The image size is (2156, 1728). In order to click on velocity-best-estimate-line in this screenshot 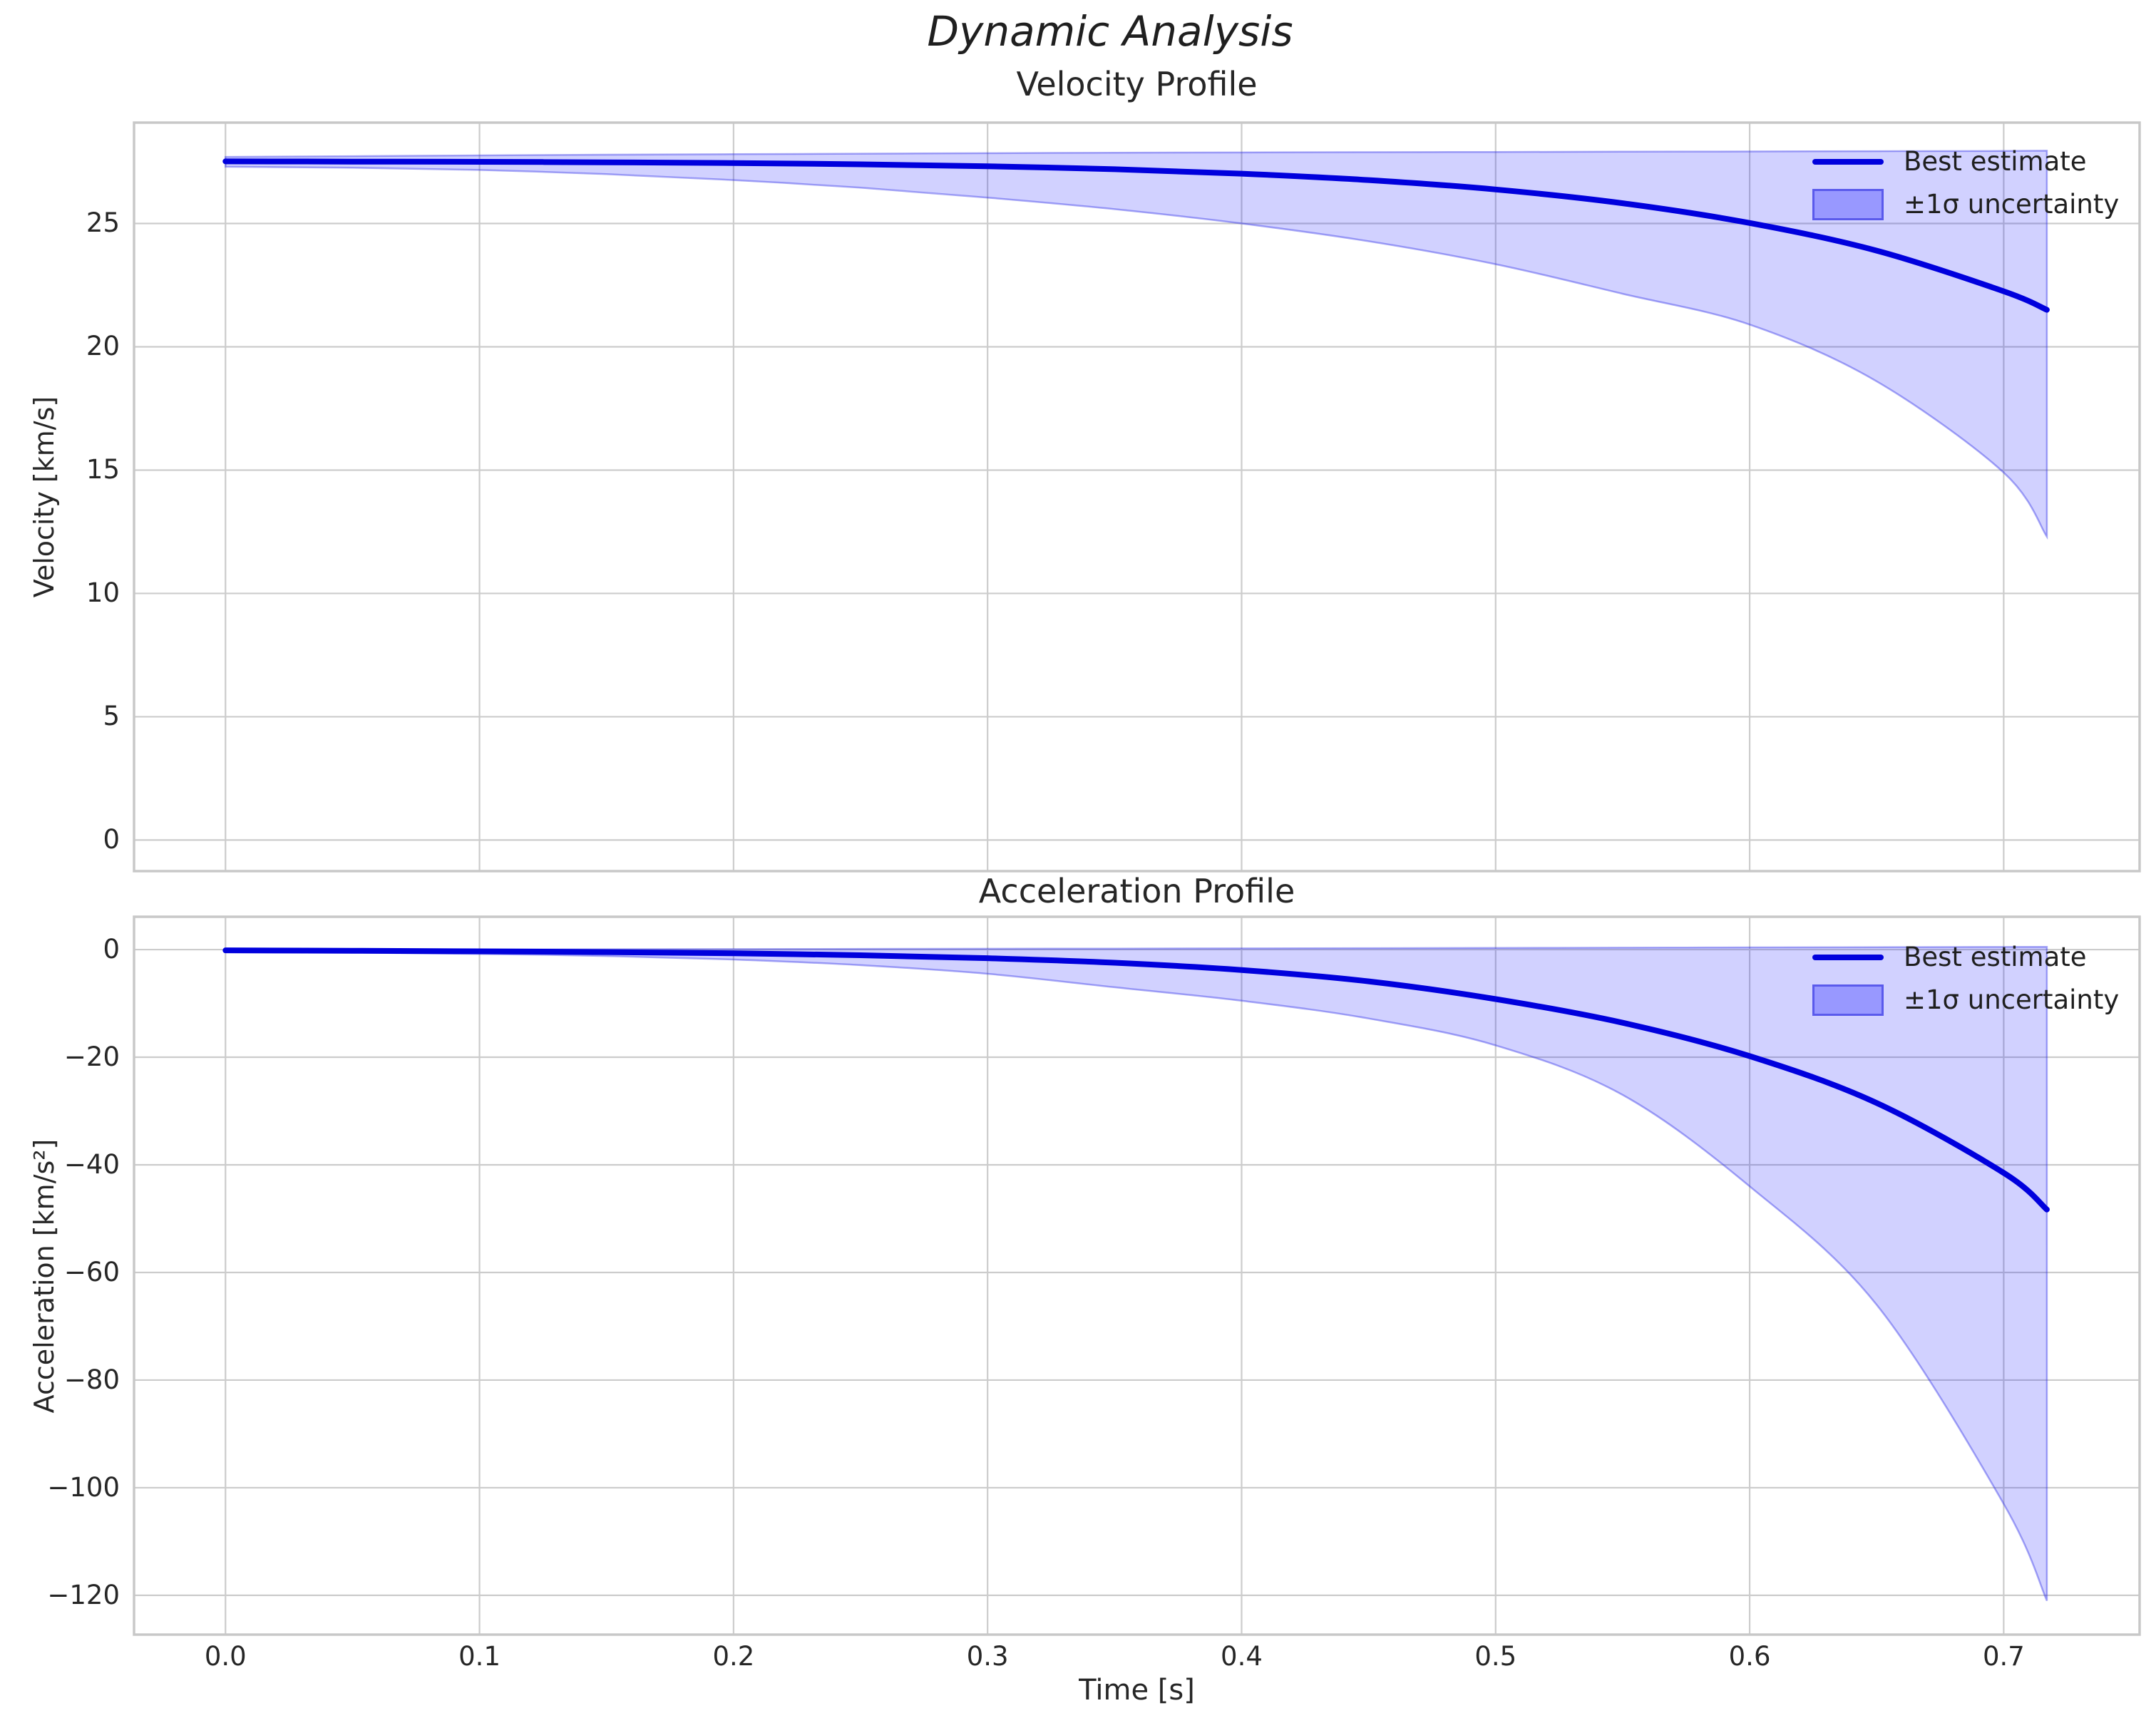, I will do `click(1136, 235)`.